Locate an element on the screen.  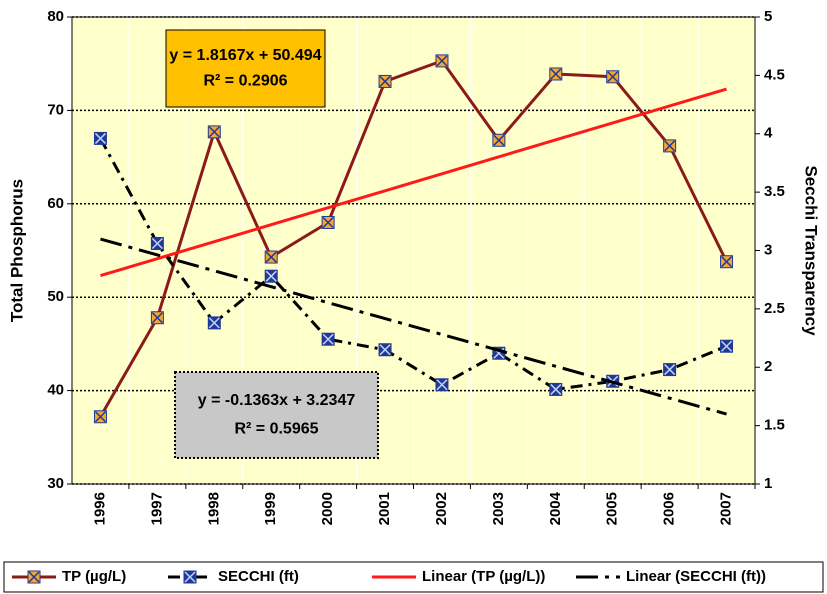
x-tick-label: 2001 is located at coordinates (384, 508).